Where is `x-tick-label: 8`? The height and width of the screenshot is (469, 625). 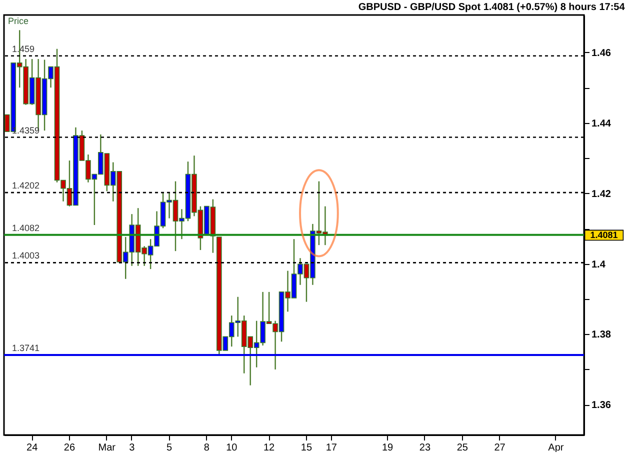 x-tick-label: 8 is located at coordinates (207, 448).